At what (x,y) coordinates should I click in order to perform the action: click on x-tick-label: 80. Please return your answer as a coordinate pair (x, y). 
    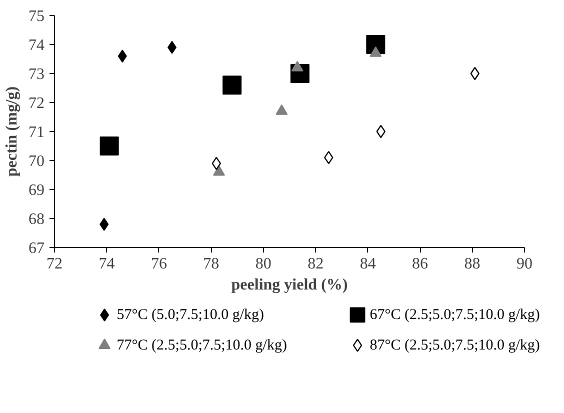
    Looking at the image, I should click on (263, 264).